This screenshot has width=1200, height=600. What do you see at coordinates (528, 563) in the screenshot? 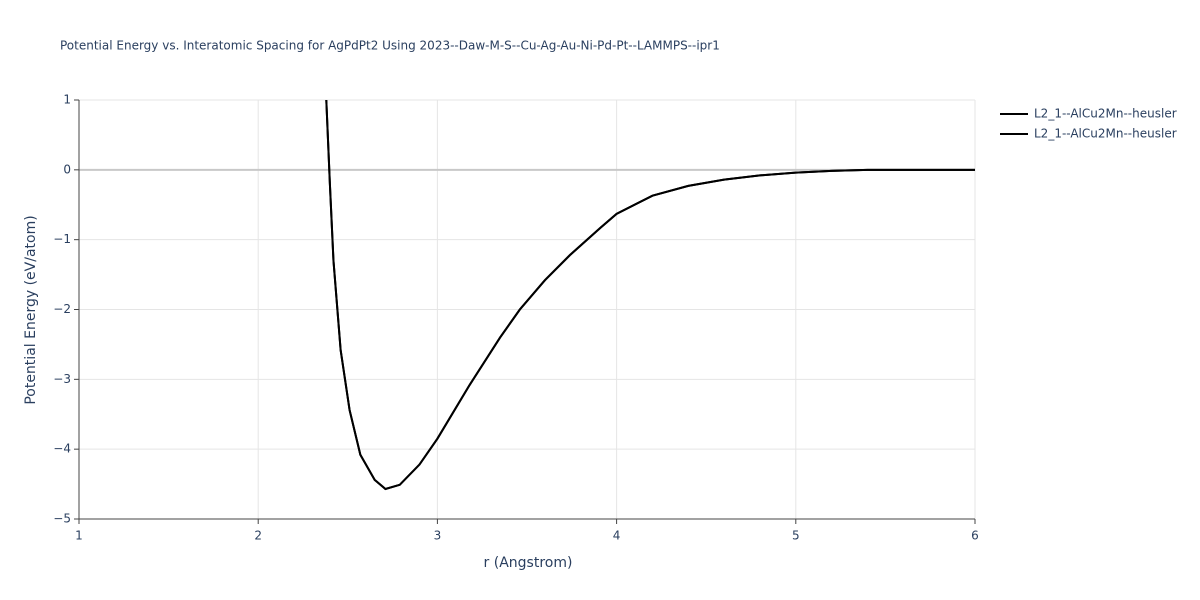
I see `x-axis-title: r (Angstrom)` at bounding box center [528, 563].